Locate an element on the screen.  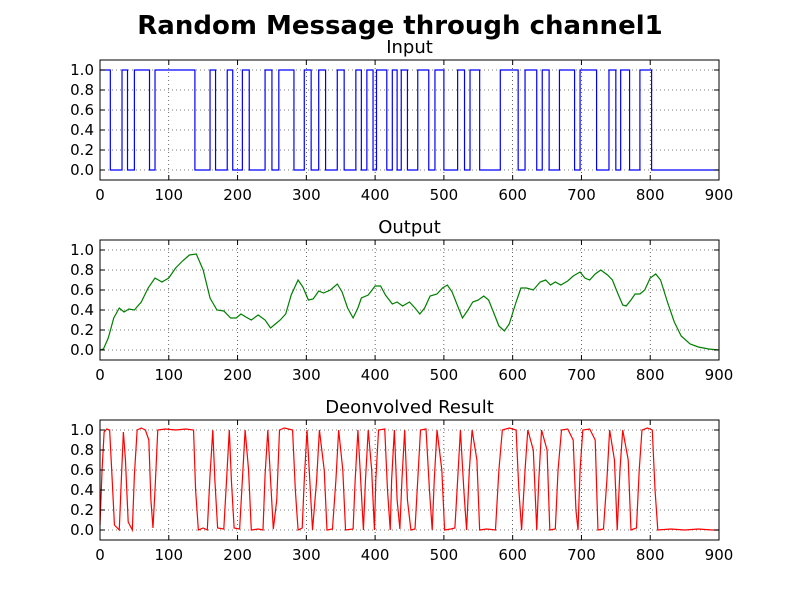
series-line-output is located at coordinates (409, 302).